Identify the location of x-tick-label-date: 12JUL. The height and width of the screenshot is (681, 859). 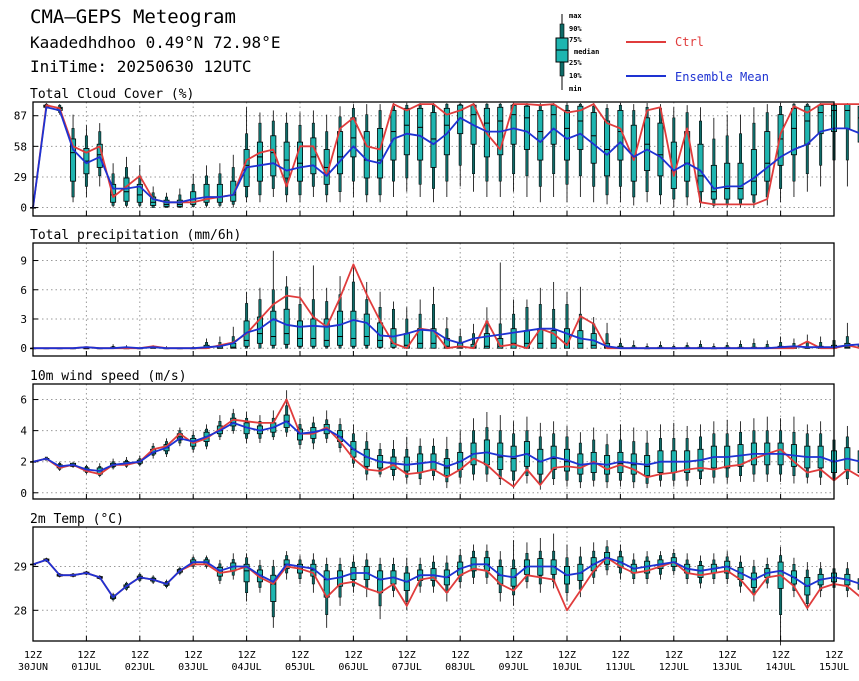
(674, 667).